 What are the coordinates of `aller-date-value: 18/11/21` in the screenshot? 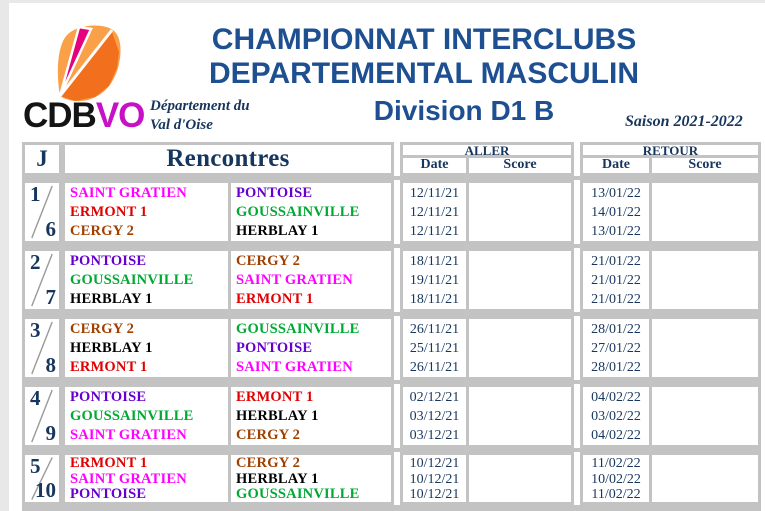 It's located at (434, 299).